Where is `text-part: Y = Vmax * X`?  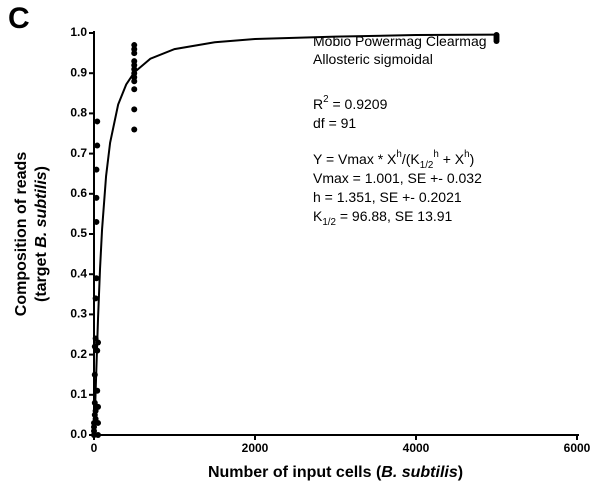 text-part: Y = Vmax * X is located at coordinates (355, 159).